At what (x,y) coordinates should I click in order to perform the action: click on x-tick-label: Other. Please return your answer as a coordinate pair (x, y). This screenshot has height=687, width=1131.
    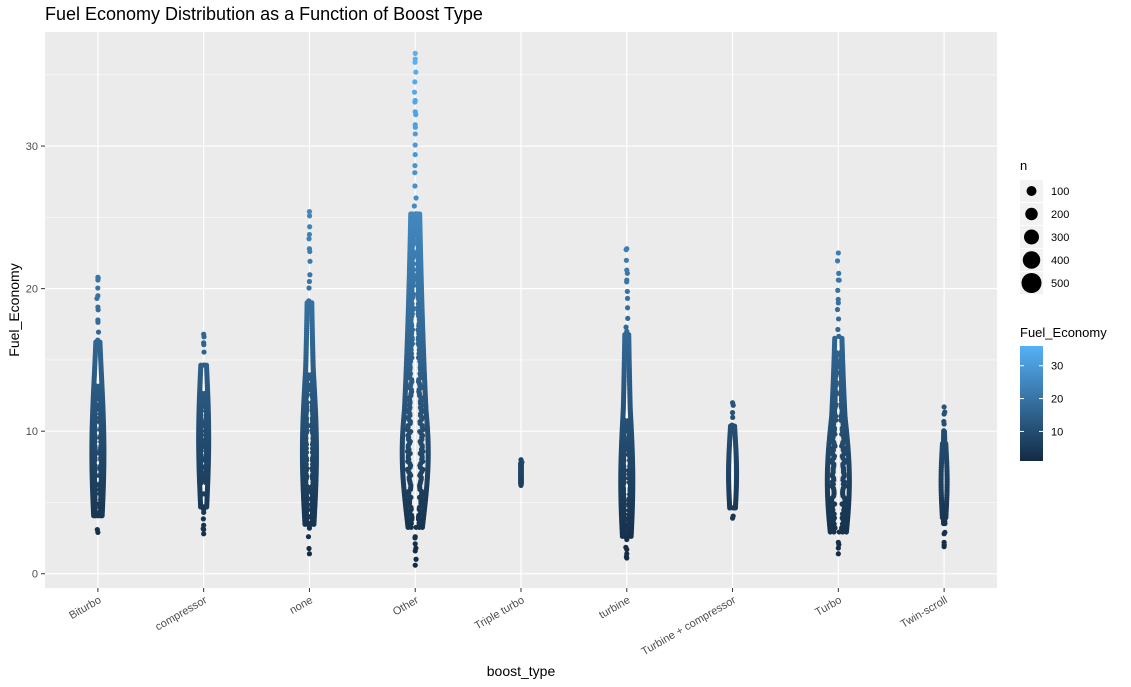
    Looking at the image, I should click on (406, 606).